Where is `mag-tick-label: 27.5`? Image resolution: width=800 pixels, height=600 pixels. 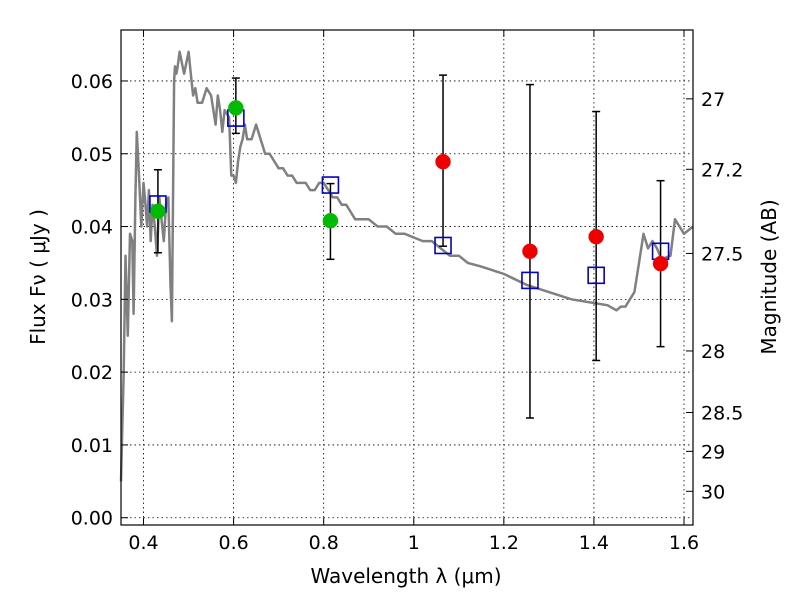 mag-tick-label: 27.5 is located at coordinates (722, 254).